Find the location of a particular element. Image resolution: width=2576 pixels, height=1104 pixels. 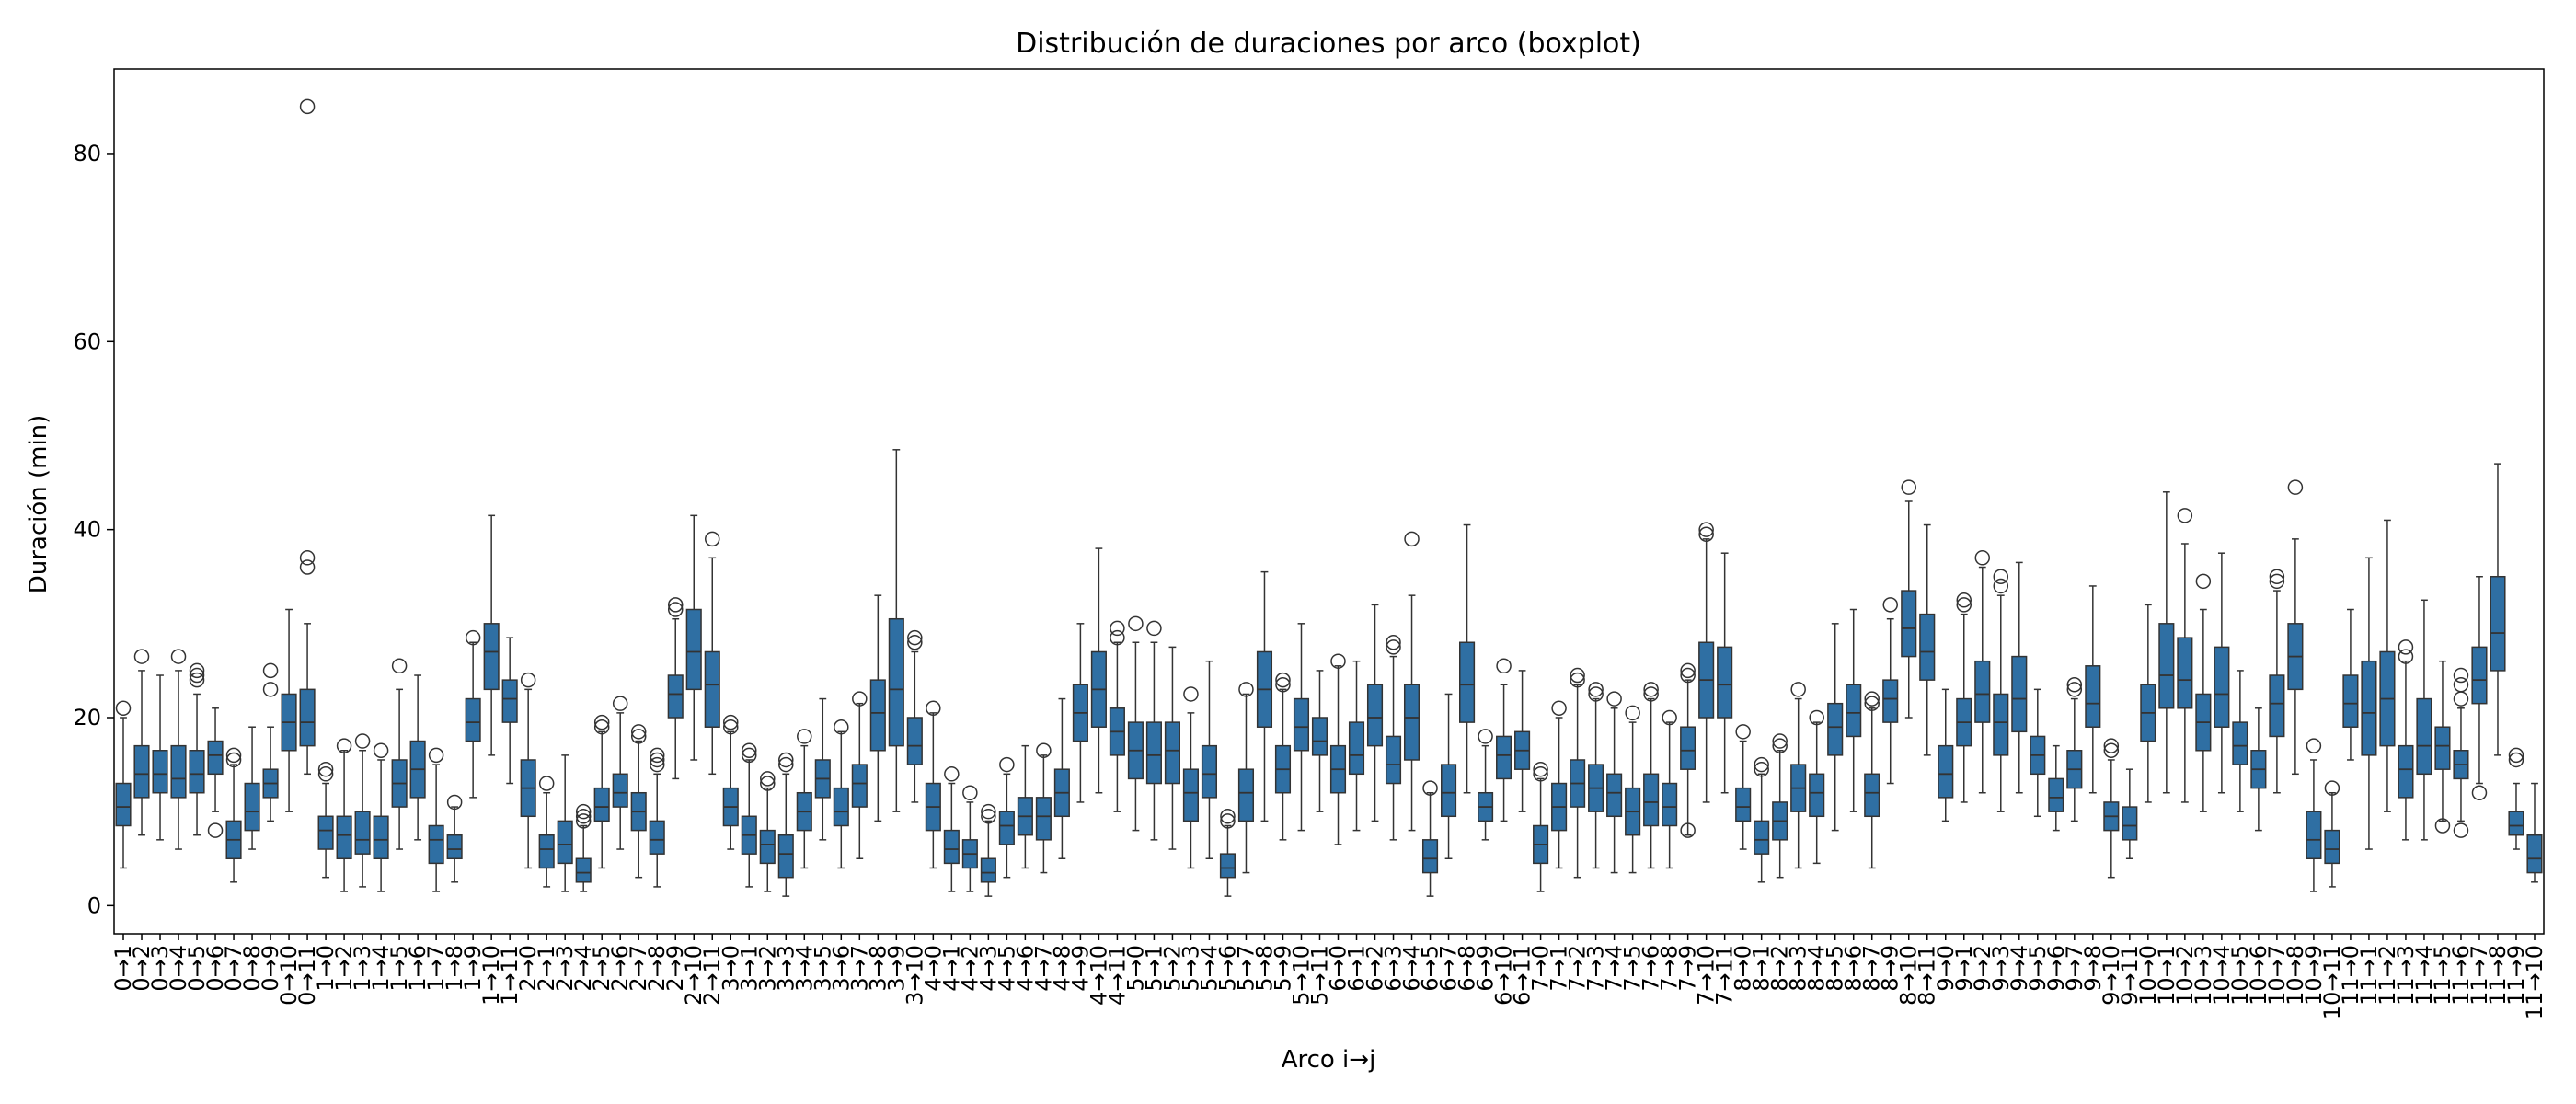

x-tick-label: 1→4 is located at coordinates (381, 968).